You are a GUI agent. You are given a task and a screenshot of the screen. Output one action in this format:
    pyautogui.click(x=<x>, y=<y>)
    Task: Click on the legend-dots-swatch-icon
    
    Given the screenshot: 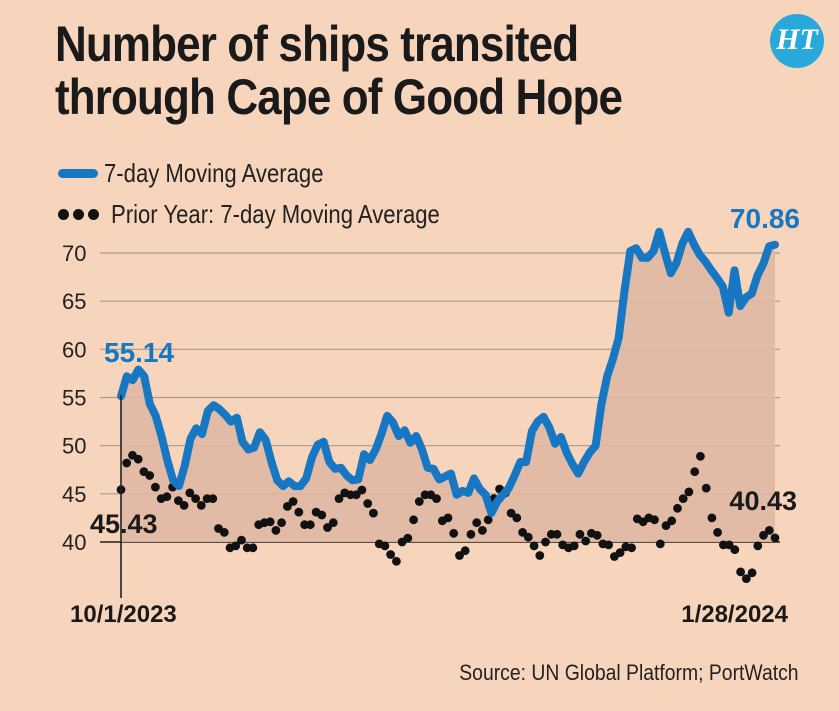 What is the action you would take?
    pyautogui.click(x=80, y=214)
    